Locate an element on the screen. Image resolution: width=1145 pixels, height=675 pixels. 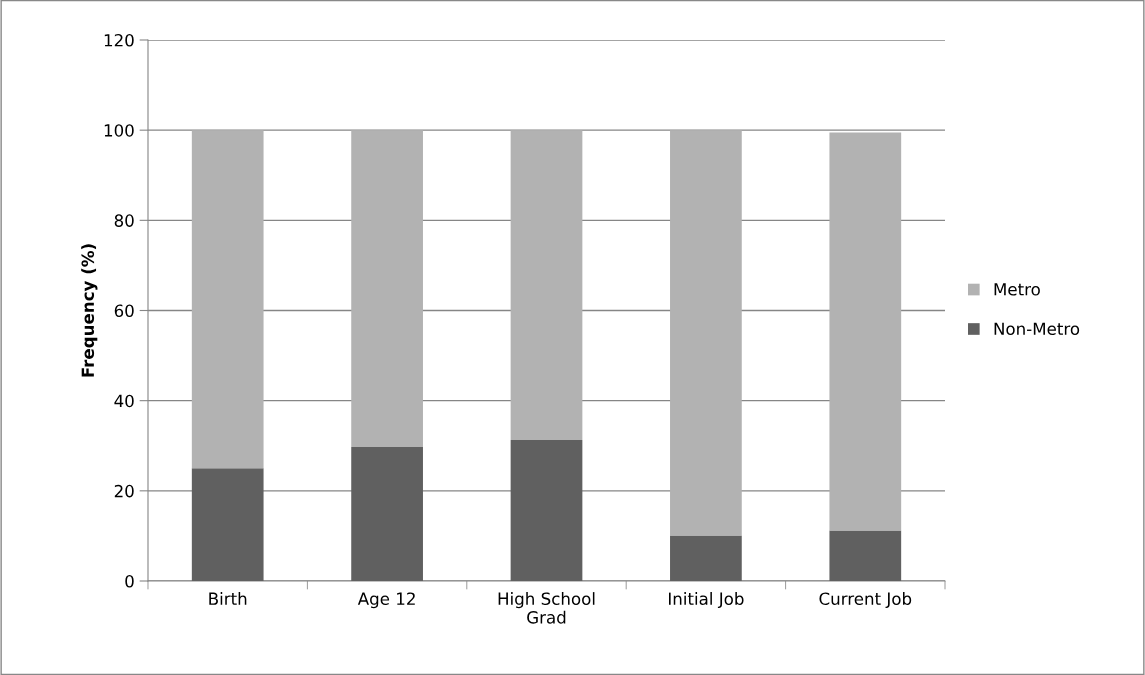
y-tick-label: 40 is located at coordinates (124, 401).